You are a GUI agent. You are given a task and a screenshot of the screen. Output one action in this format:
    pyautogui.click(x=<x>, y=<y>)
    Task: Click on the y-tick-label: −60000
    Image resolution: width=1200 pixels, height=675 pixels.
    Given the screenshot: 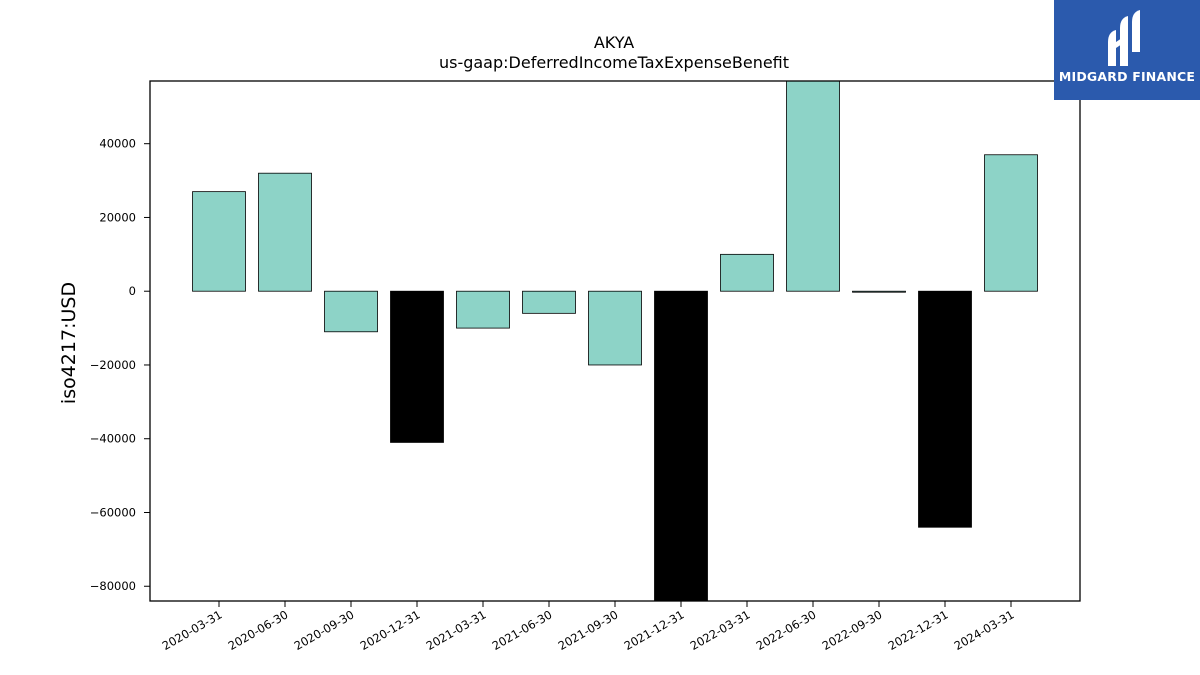 What is the action you would take?
    pyautogui.click(x=113, y=512)
    